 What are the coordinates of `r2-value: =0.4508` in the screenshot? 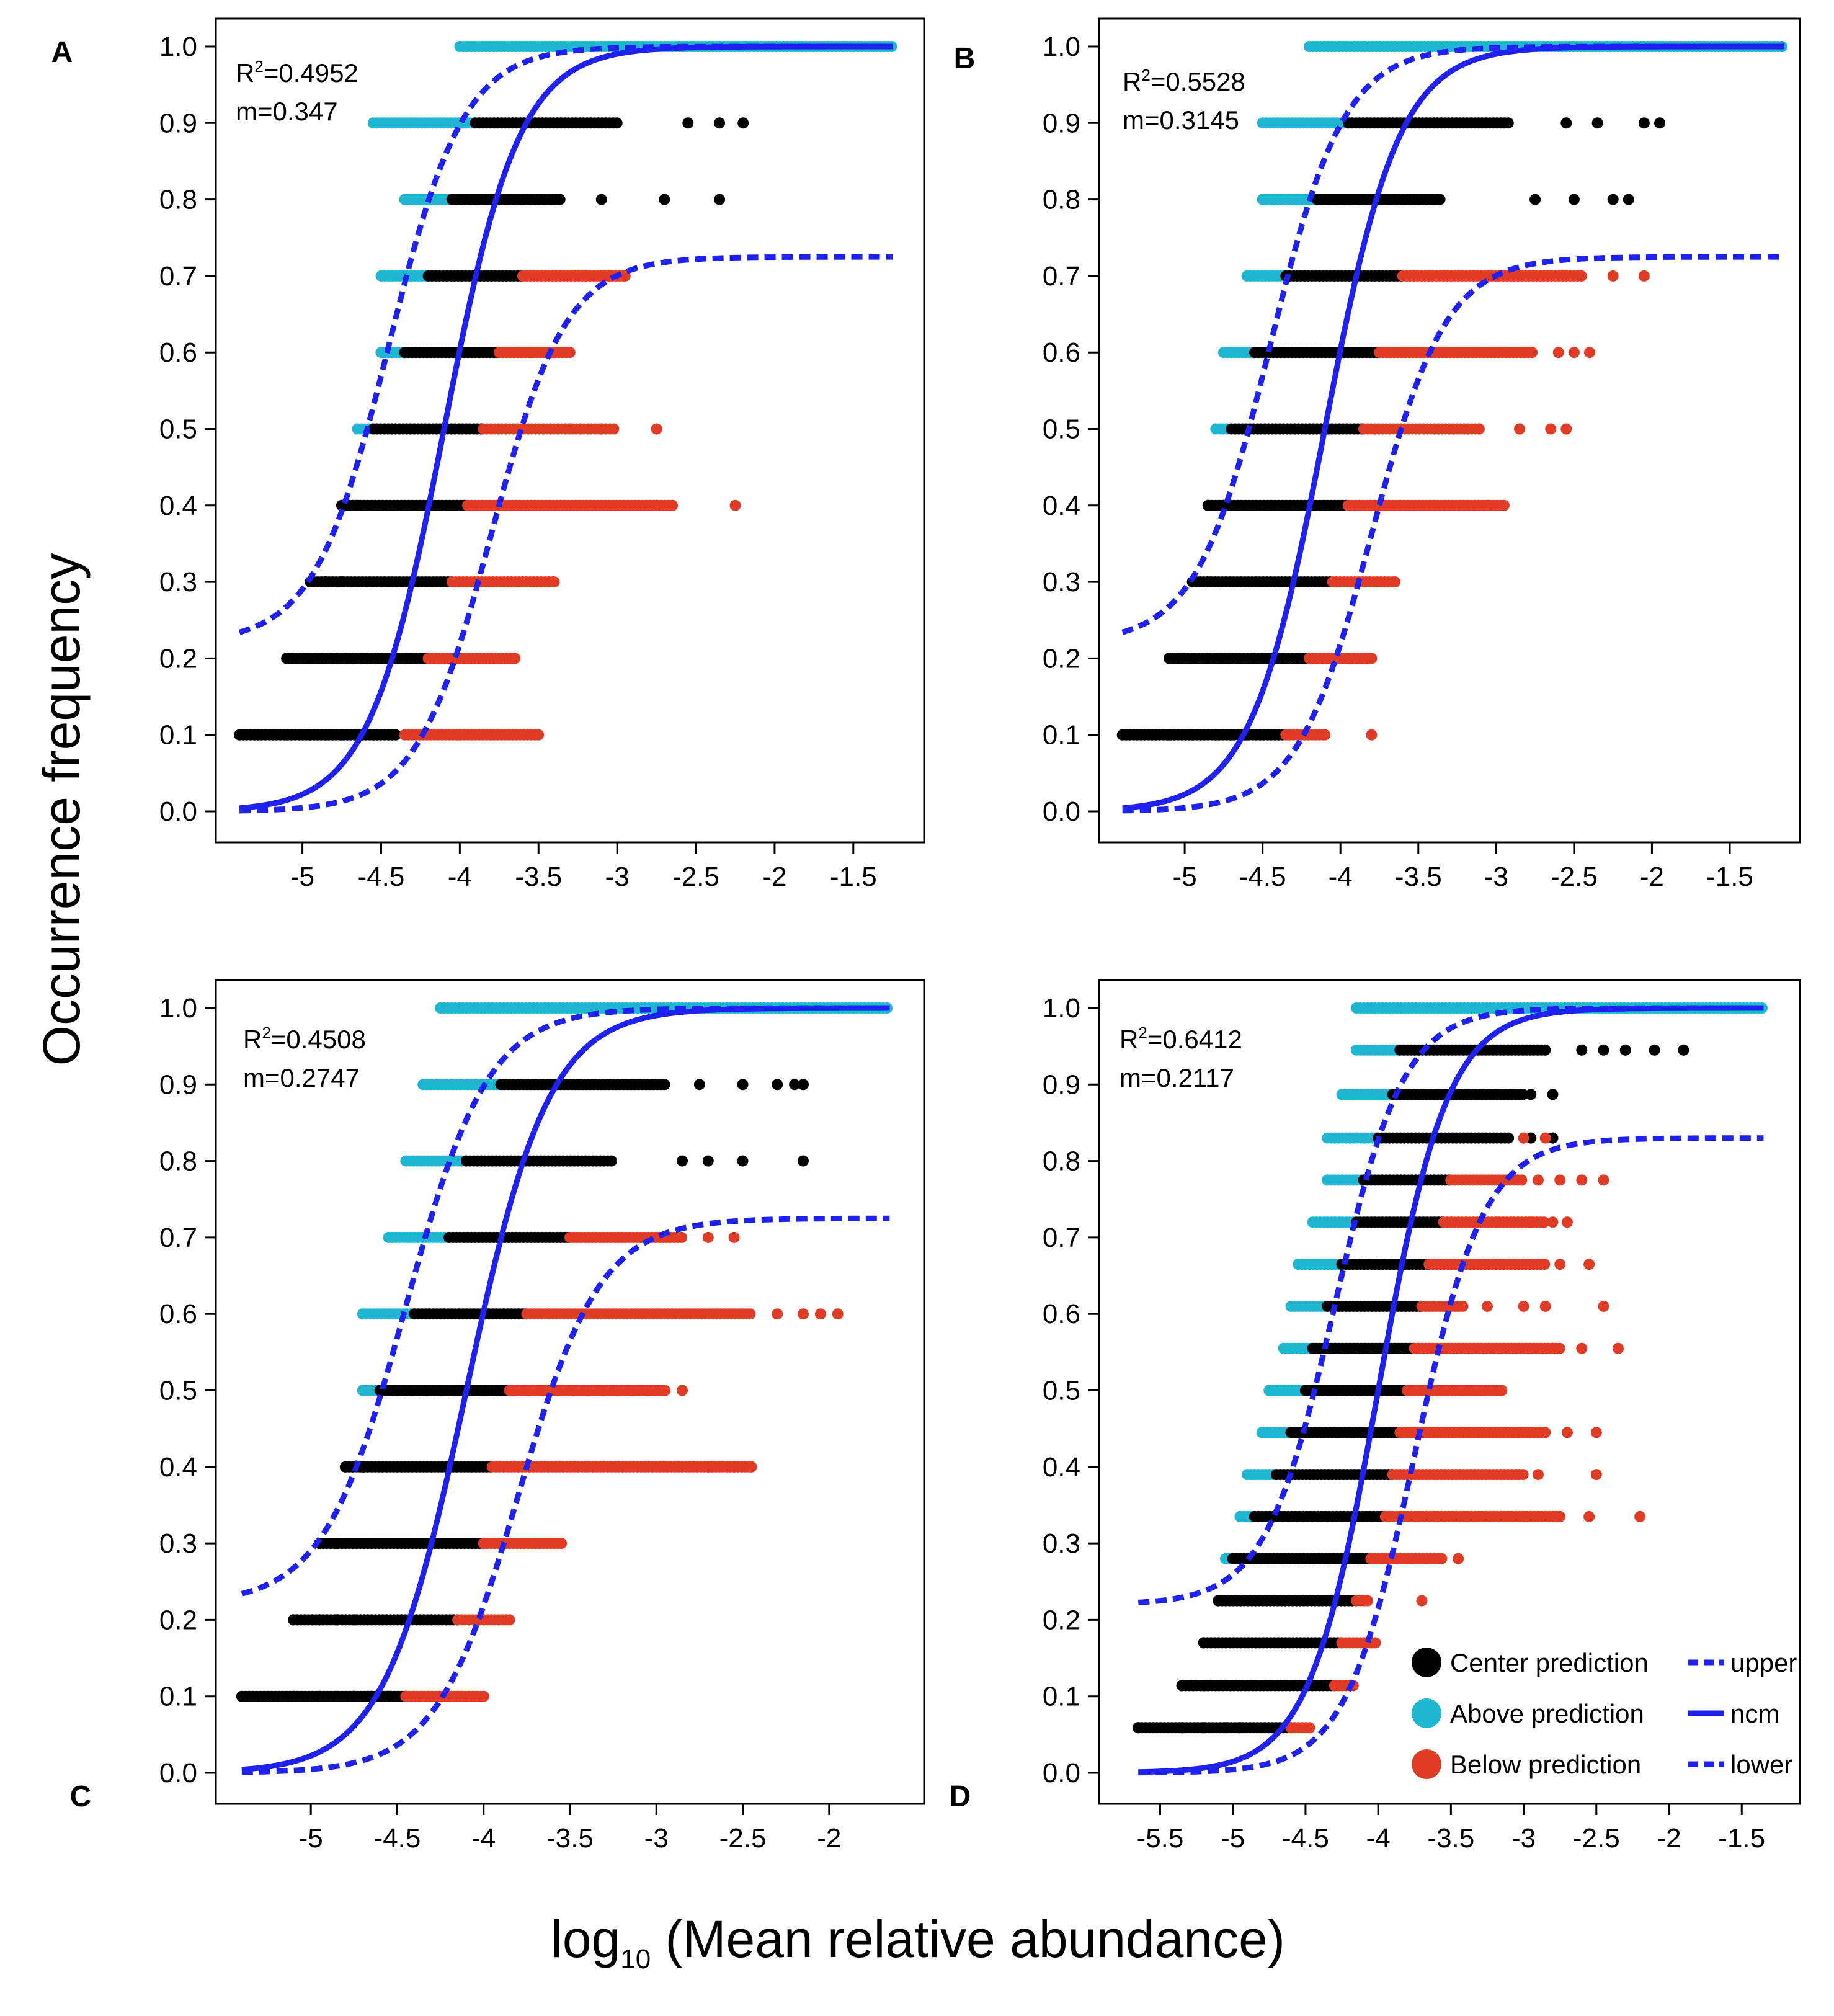 It's located at (318, 1039).